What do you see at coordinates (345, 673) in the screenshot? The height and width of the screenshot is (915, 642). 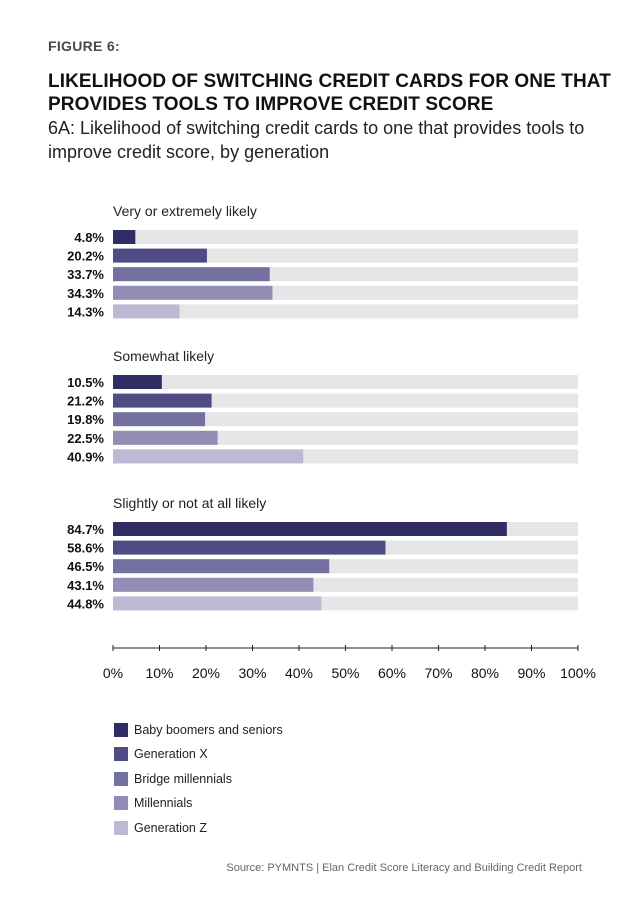 I see `x-tick-label: 50%` at bounding box center [345, 673].